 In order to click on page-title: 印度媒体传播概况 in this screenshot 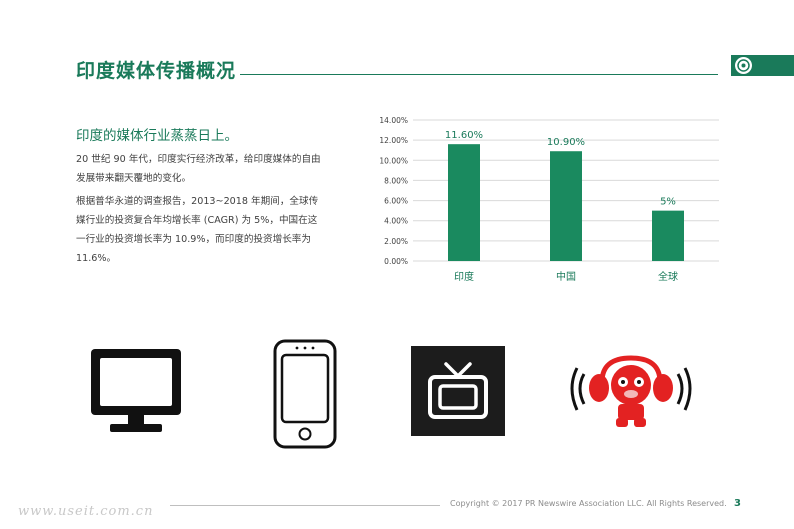, I will do `click(156, 71)`.